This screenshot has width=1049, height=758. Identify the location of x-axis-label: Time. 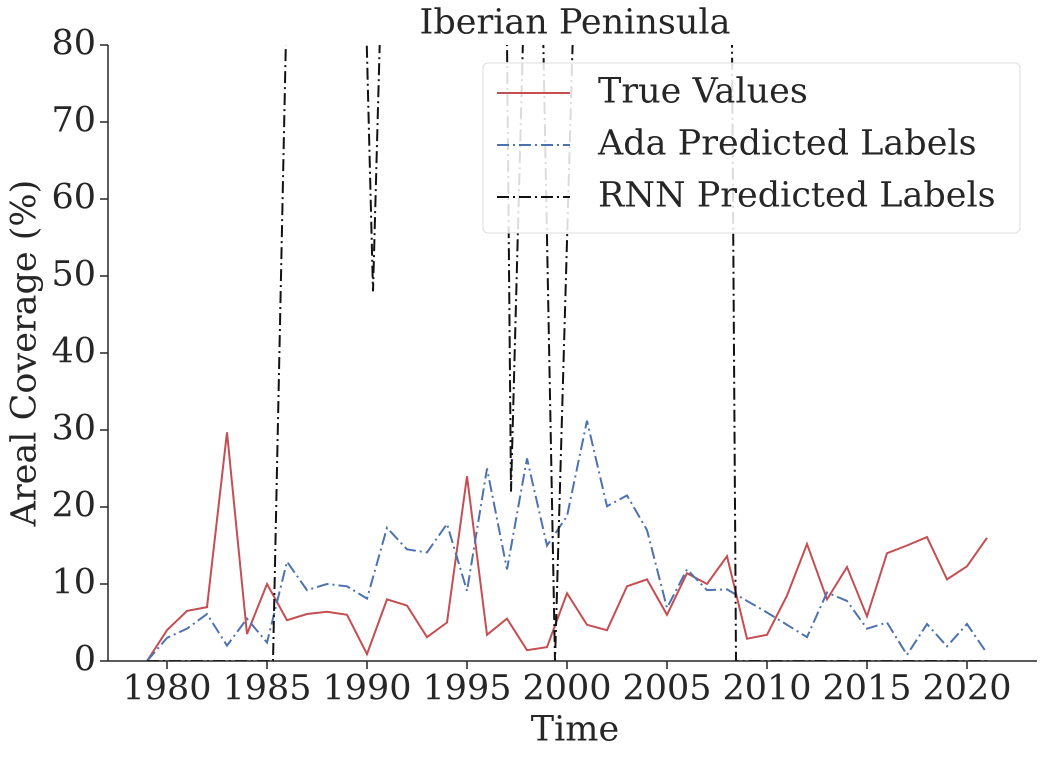
(575, 730).